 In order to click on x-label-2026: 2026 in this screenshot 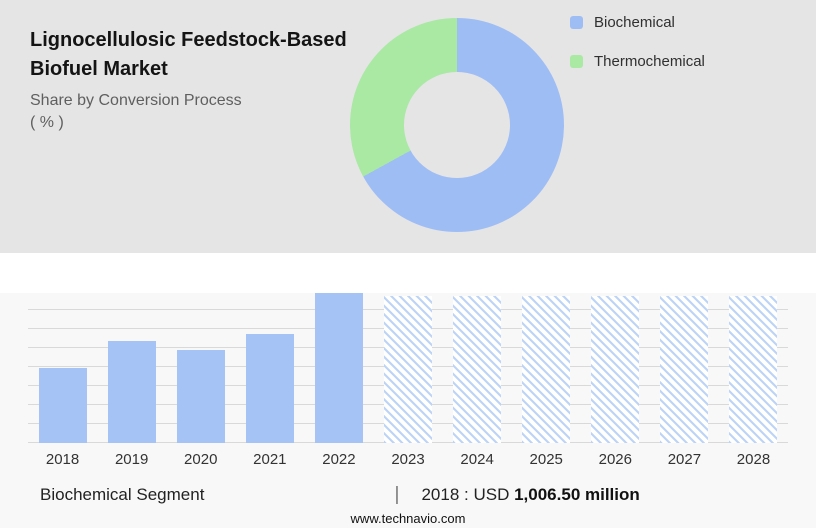, I will do `click(615, 459)`.